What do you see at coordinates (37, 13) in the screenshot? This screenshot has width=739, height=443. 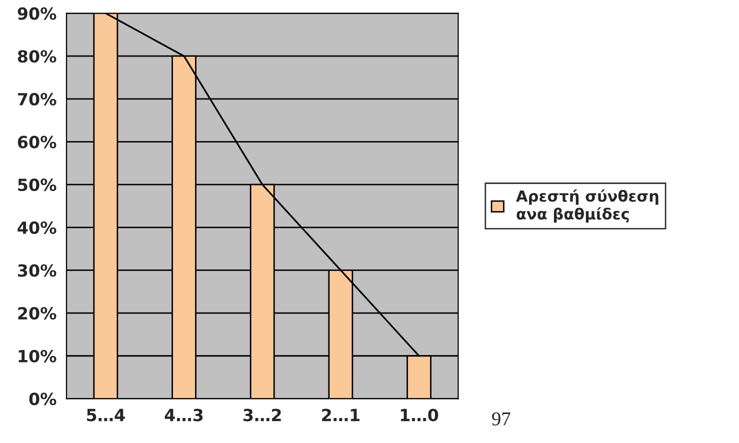 I see `y-tick-label: 90%` at bounding box center [37, 13].